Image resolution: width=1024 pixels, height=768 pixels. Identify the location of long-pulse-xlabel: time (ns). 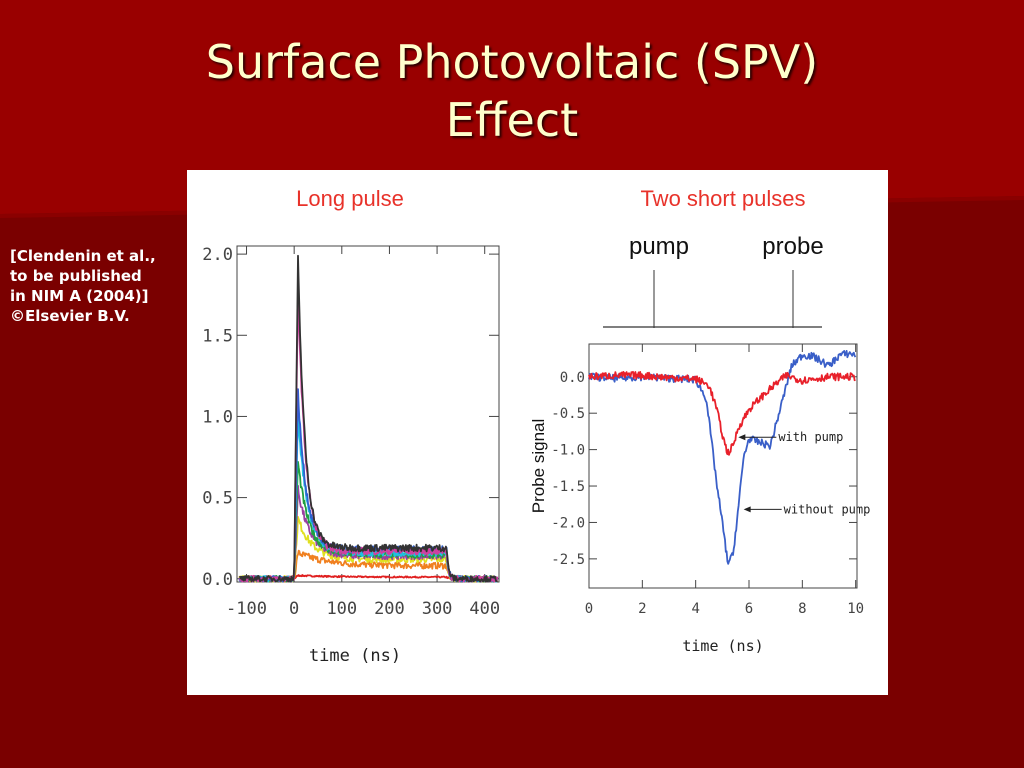
(355, 656).